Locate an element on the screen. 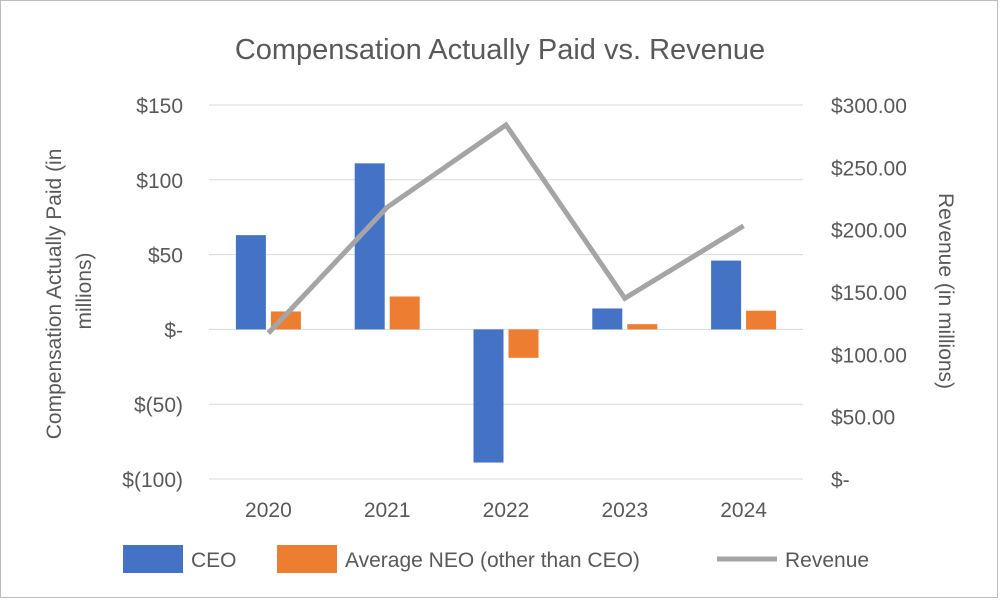 The image size is (1000, 604). x-axis-ticks: 2020 2021 2022 2023 2024 is located at coordinates (506, 510).